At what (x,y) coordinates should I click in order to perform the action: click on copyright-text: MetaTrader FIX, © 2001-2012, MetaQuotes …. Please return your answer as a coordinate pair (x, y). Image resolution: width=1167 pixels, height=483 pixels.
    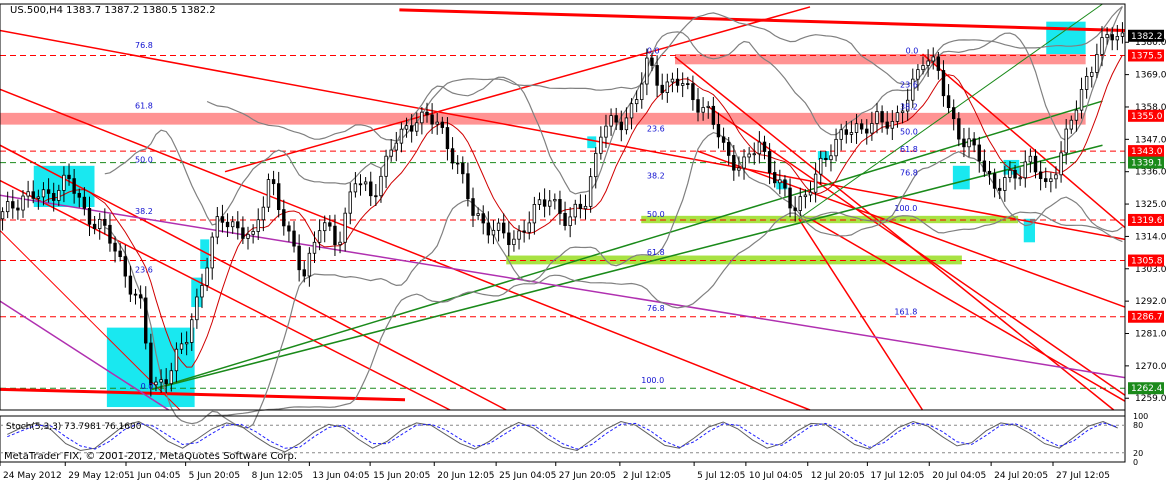
    Looking at the image, I should click on (150, 456).